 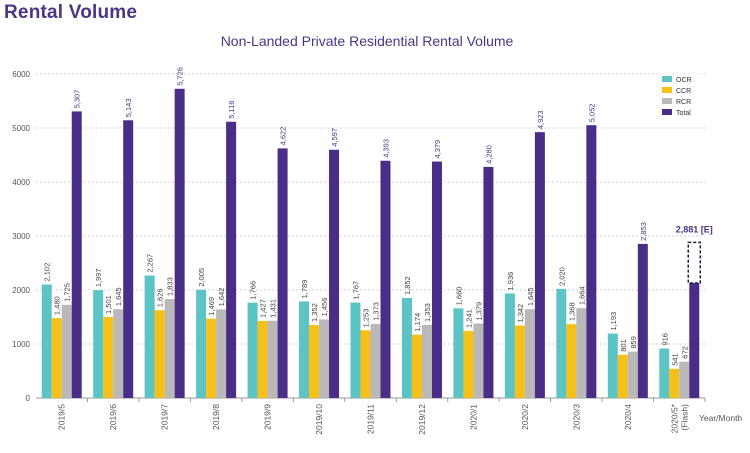 What do you see at coordinates (21, 74) in the screenshot?
I see `y-tick-label: 6000` at bounding box center [21, 74].